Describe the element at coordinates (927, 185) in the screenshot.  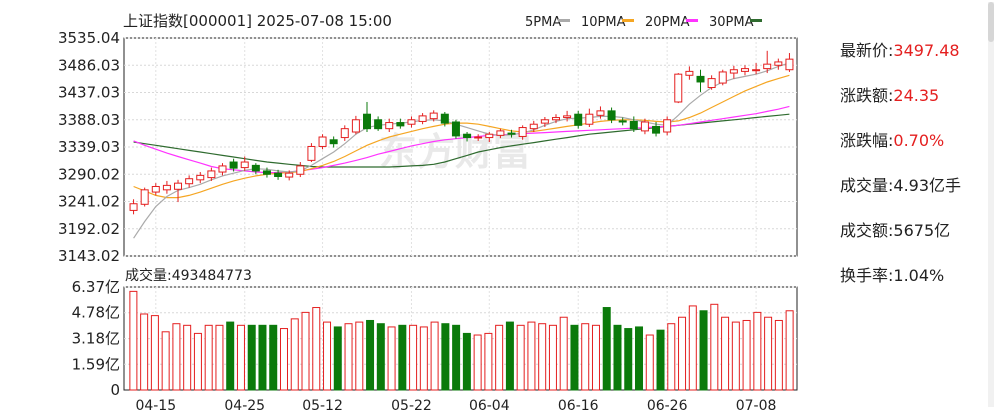
I see `volume-value: 4.93亿手` at that location.